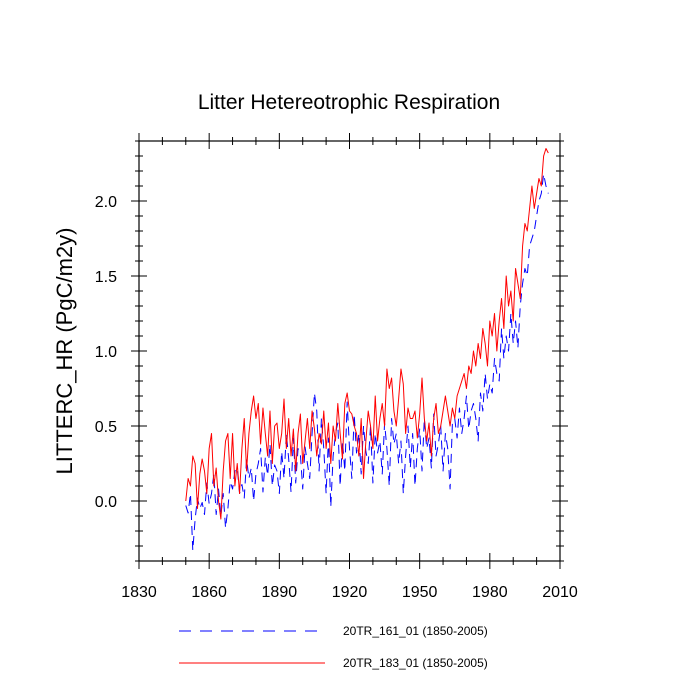  I want to click on legend-entry-20tr-183: 20TR_183_01 (1850-2005), so click(333, 663).